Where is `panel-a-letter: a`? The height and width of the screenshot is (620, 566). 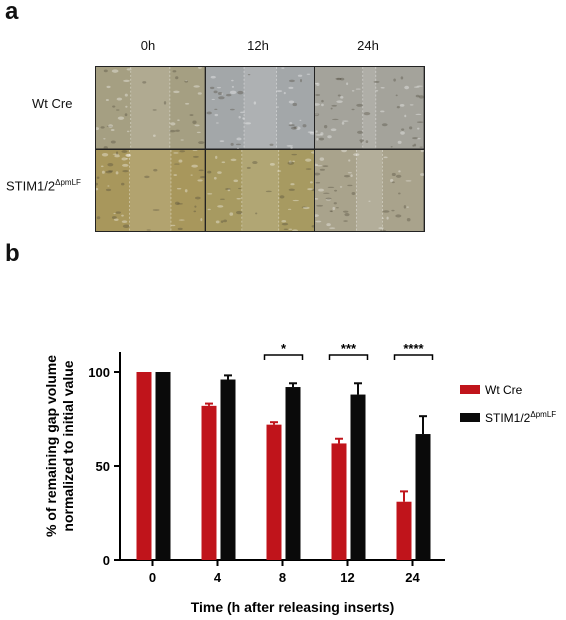
panel-a-letter: a is located at coordinates (12, 12).